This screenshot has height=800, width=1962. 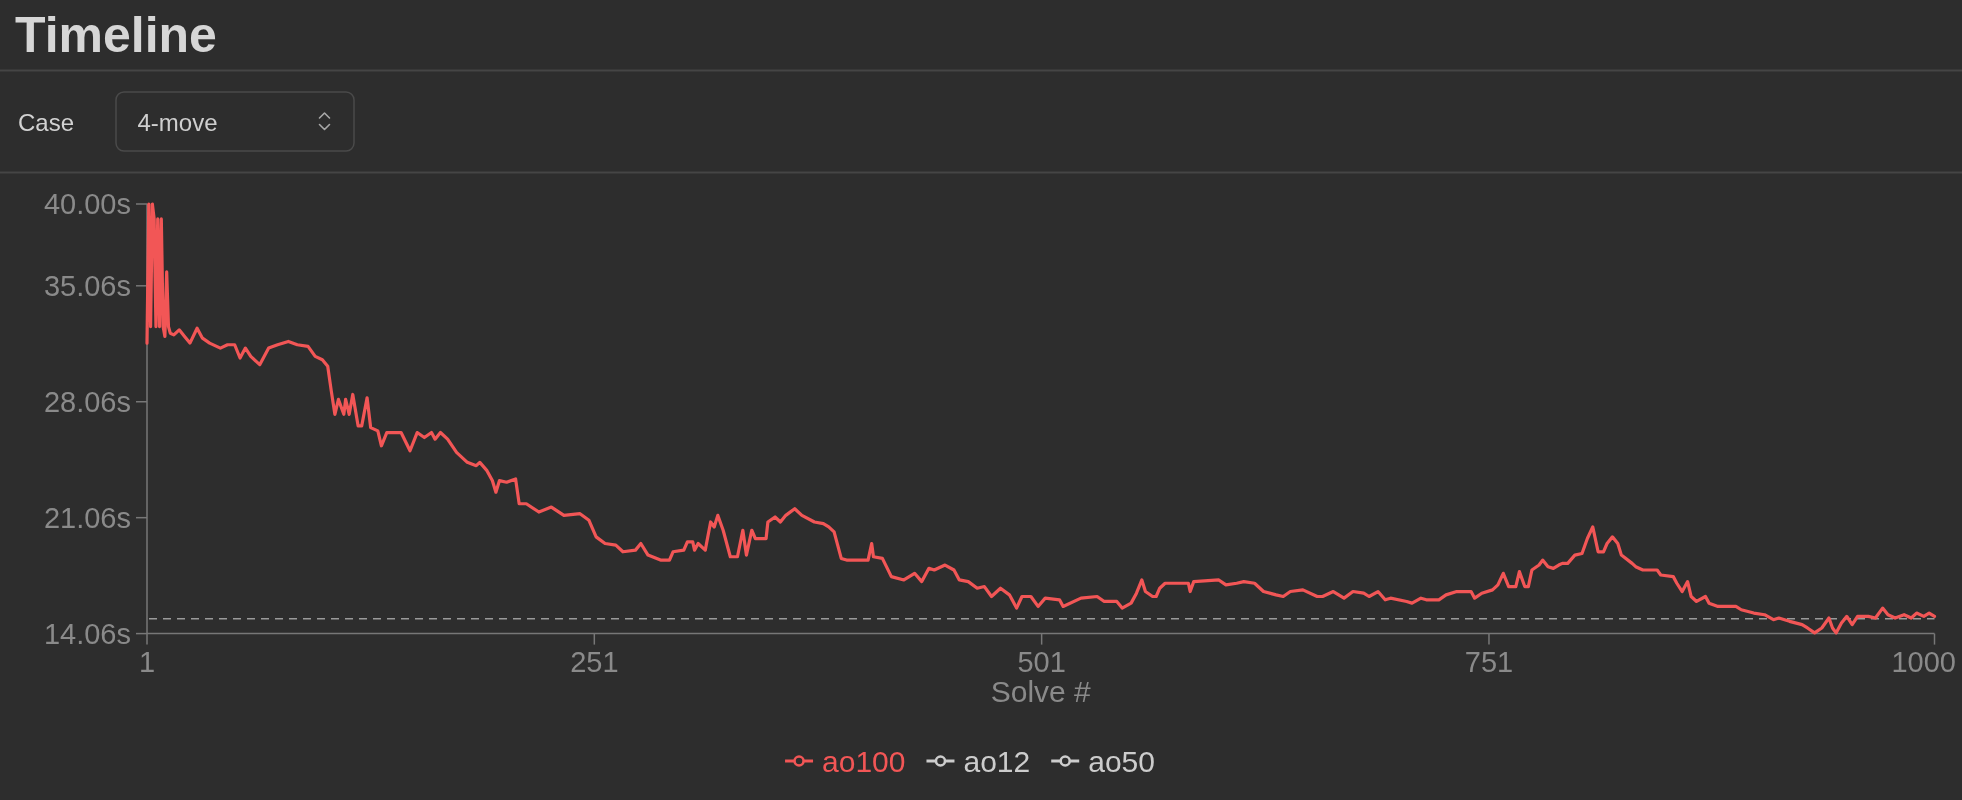 I want to click on x-tick-label: 1000, so click(x=1923, y=661).